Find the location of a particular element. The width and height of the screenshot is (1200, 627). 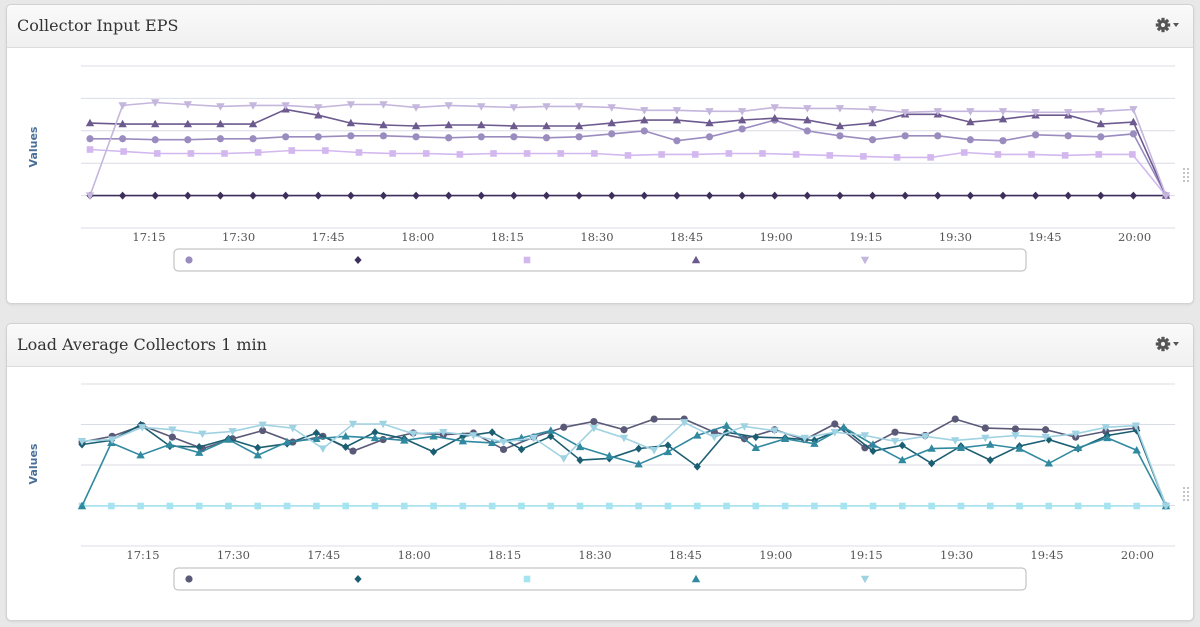

x-tick-label: 18:45 is located at coordinates (686, 237).